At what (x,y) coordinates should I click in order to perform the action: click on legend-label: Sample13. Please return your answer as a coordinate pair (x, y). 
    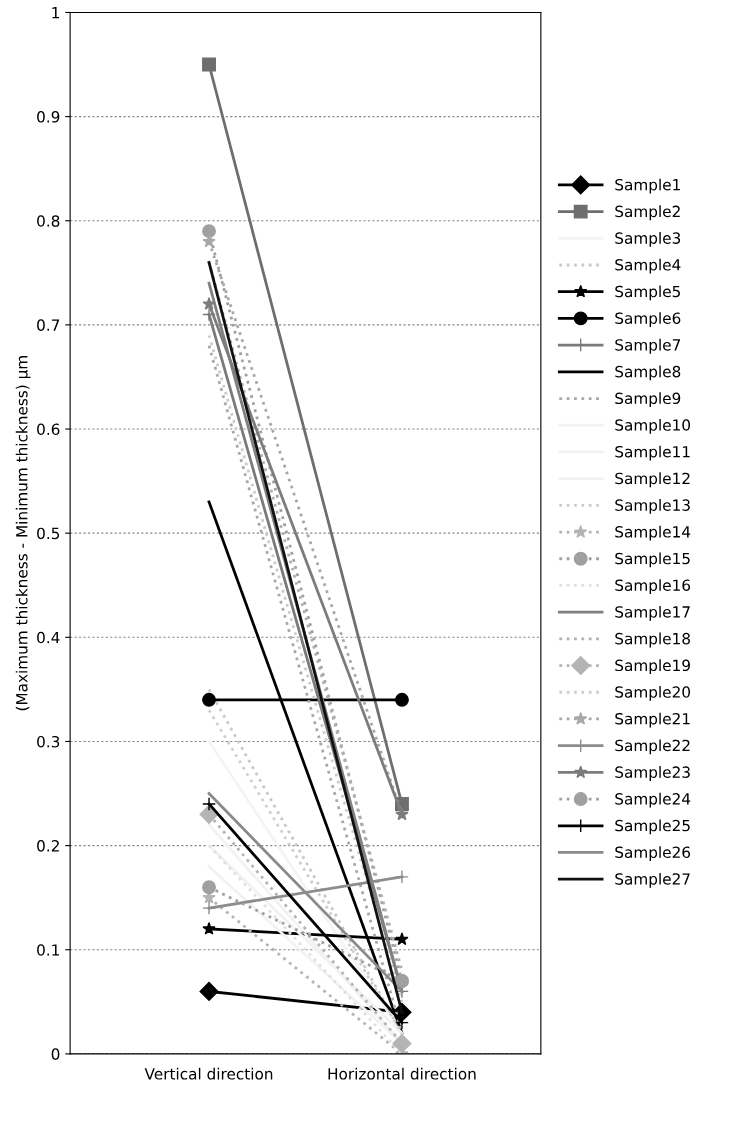
    Looking at the image, I should click on (652, 506).